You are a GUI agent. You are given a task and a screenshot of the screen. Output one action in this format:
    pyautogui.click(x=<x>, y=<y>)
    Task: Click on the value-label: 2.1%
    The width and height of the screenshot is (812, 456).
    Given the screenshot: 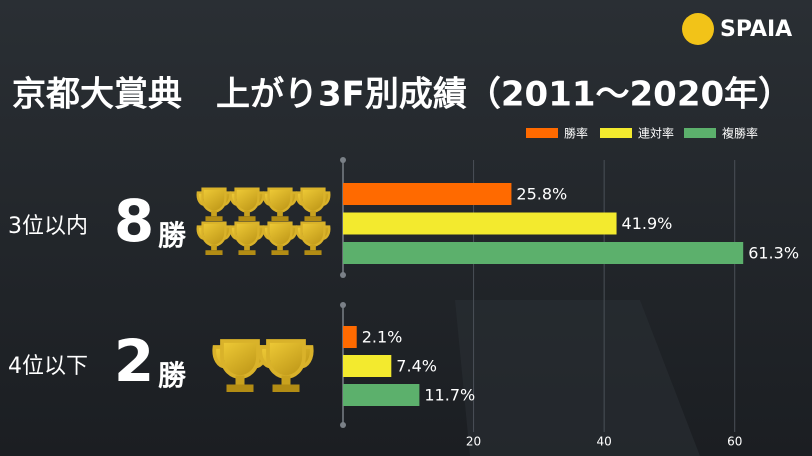 What is the action you would take?
    pyautogui.click(x=382, y=337)
    